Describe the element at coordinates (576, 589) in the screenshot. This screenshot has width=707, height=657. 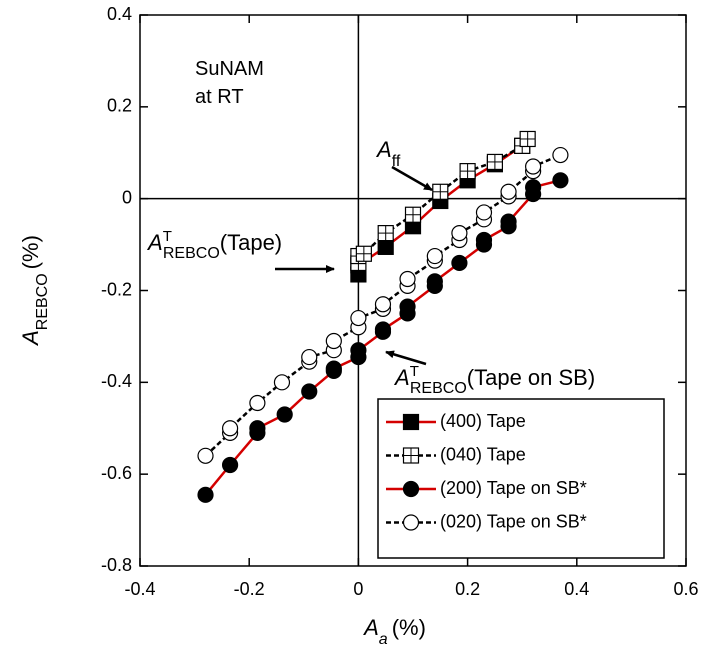
I see `x-tick-label: 0.4` at that location.